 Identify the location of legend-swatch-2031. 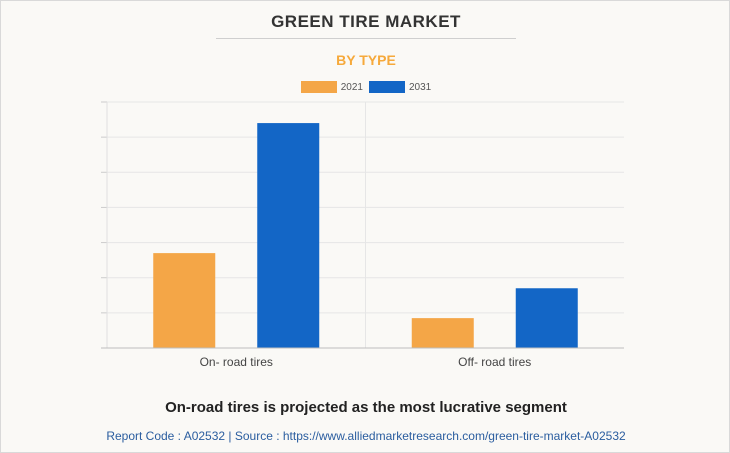
(387, 87).